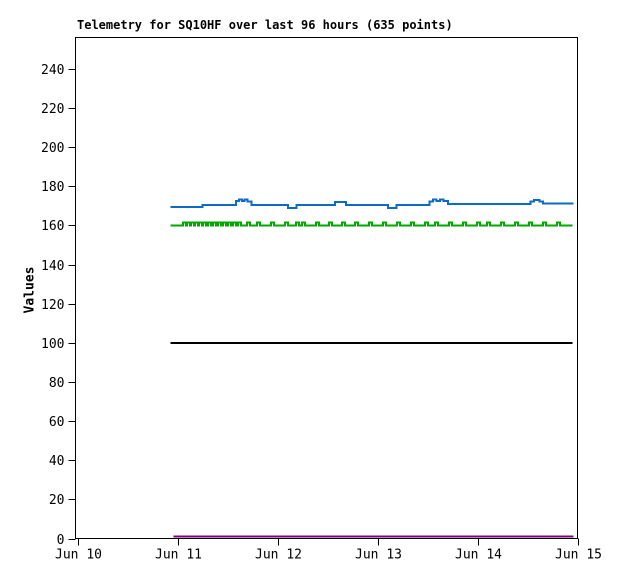 The height and width of the screenshot is (579, 618). I want to click on x-tick-label: Jun 12, so click(278, 555).